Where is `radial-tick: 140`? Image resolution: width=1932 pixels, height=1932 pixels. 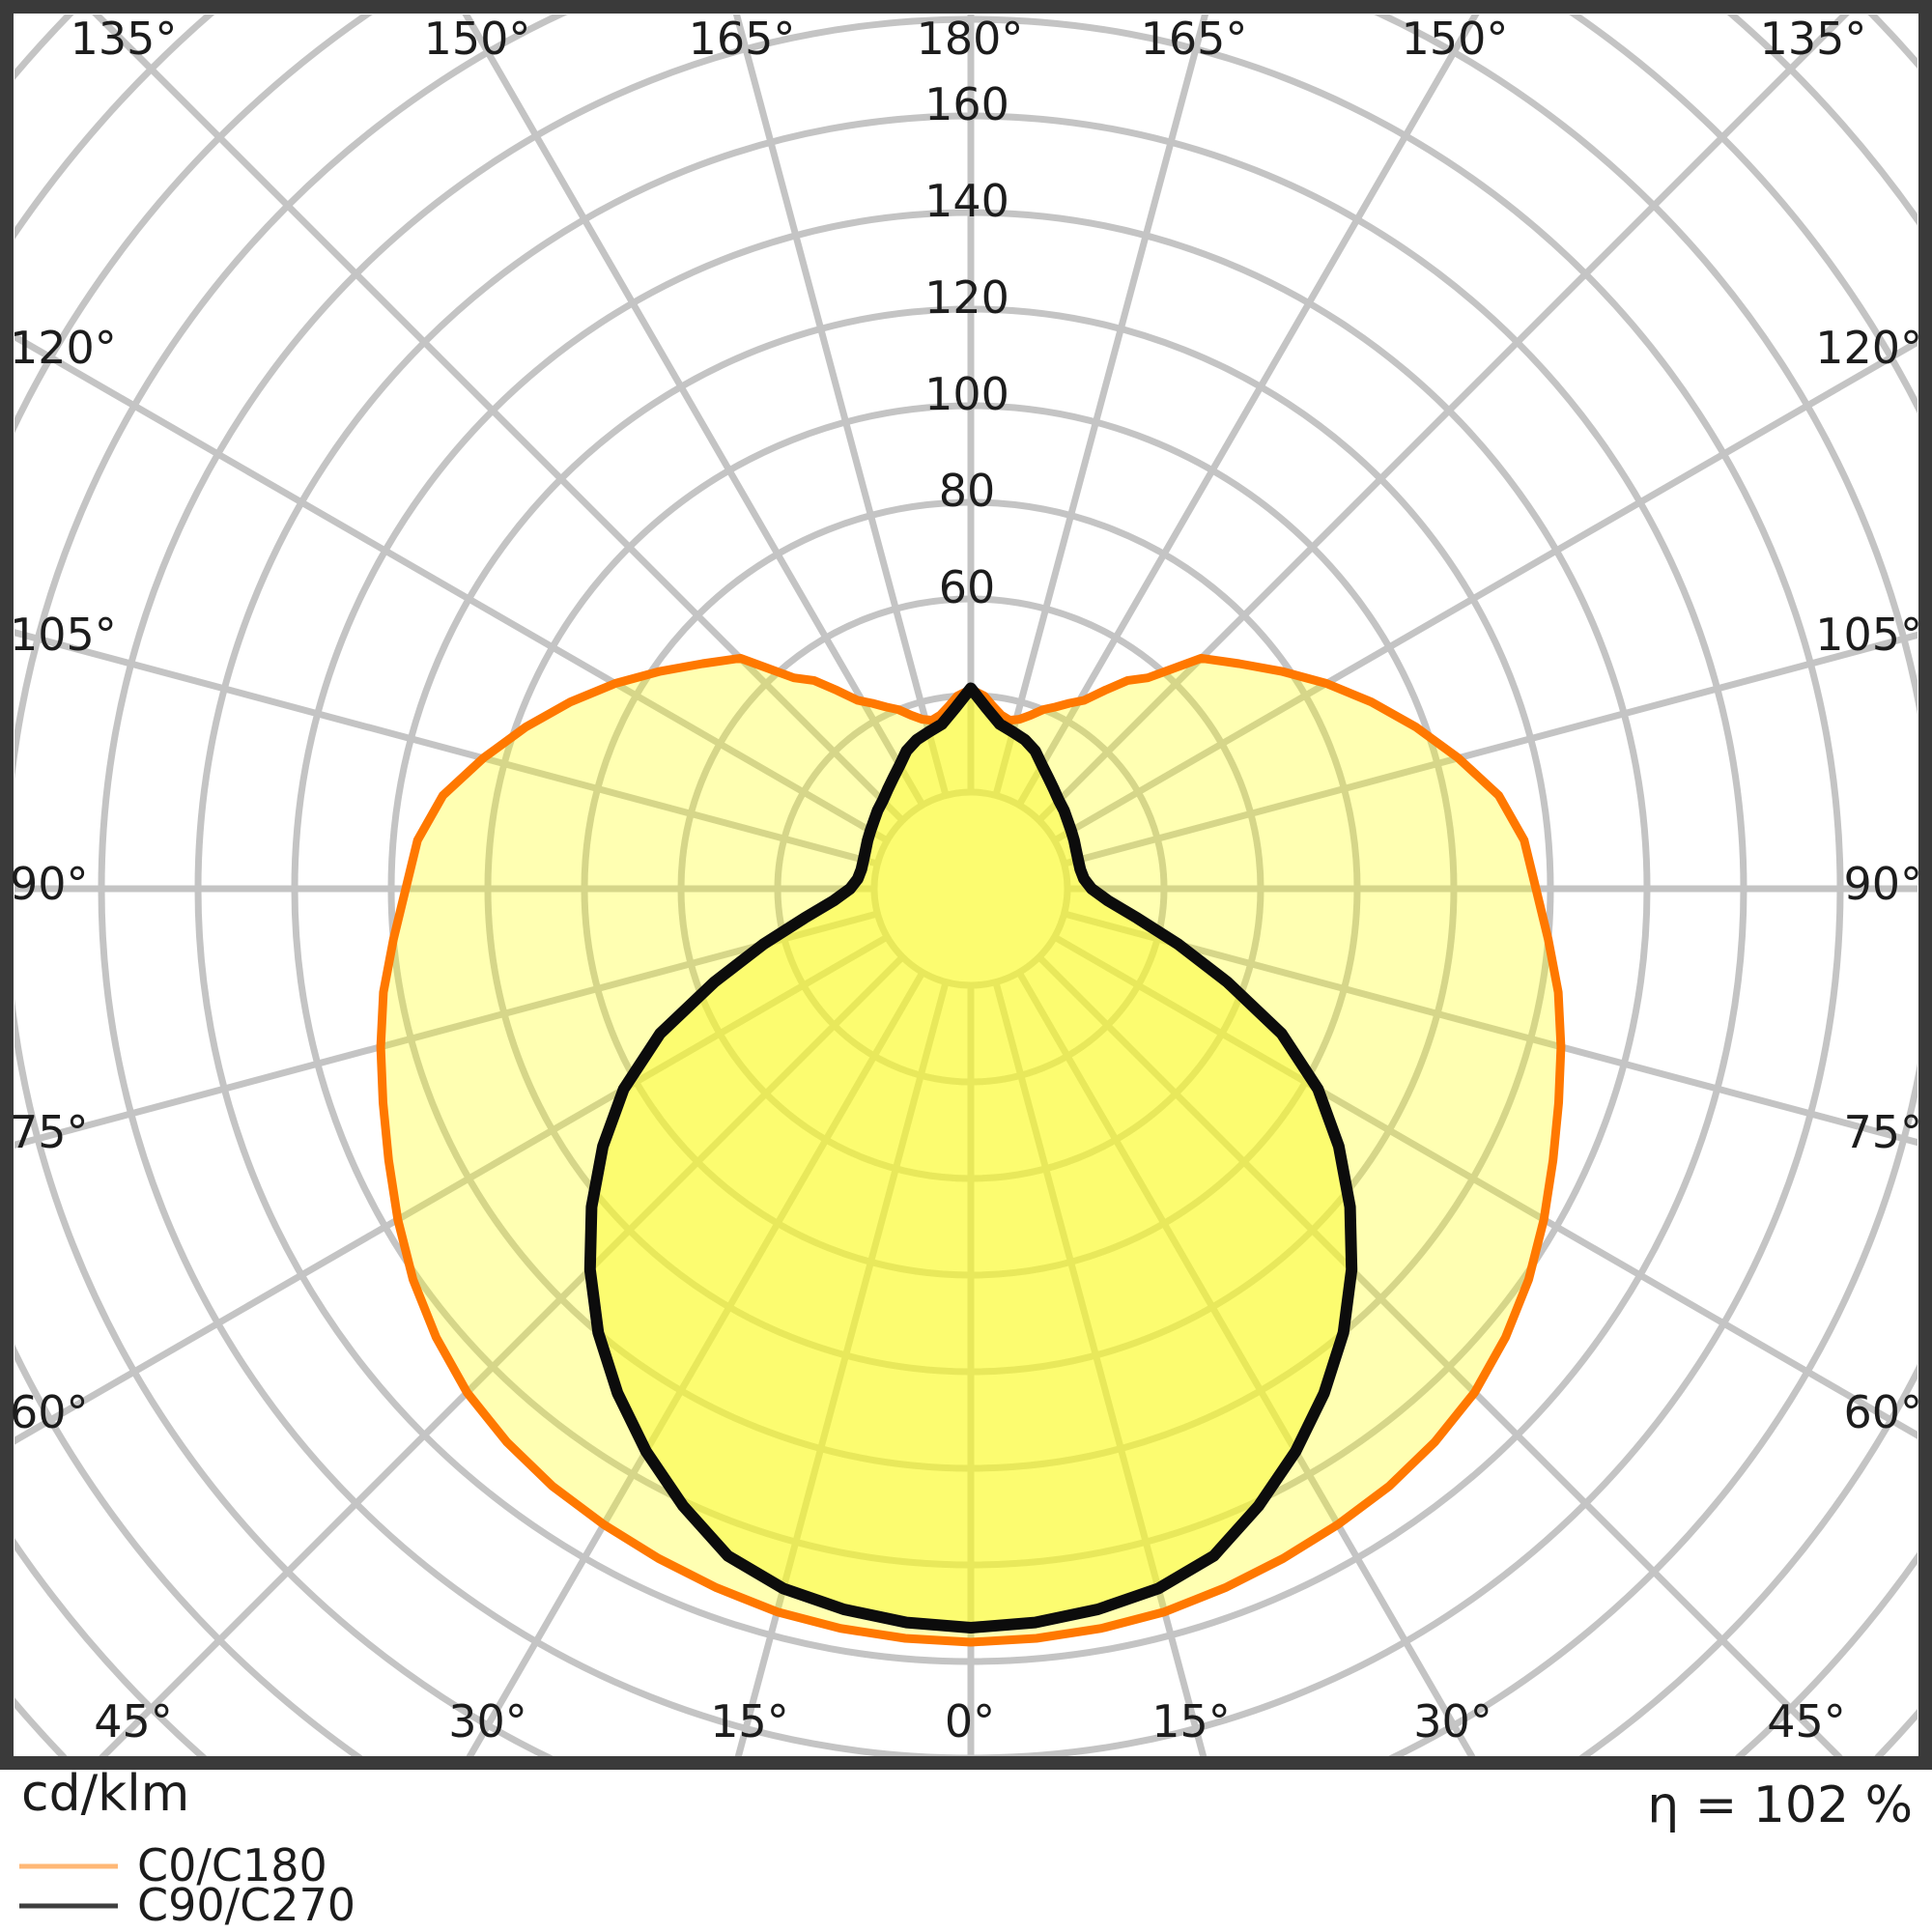
radial-tick: 140 is located at coordinates (966, 201).